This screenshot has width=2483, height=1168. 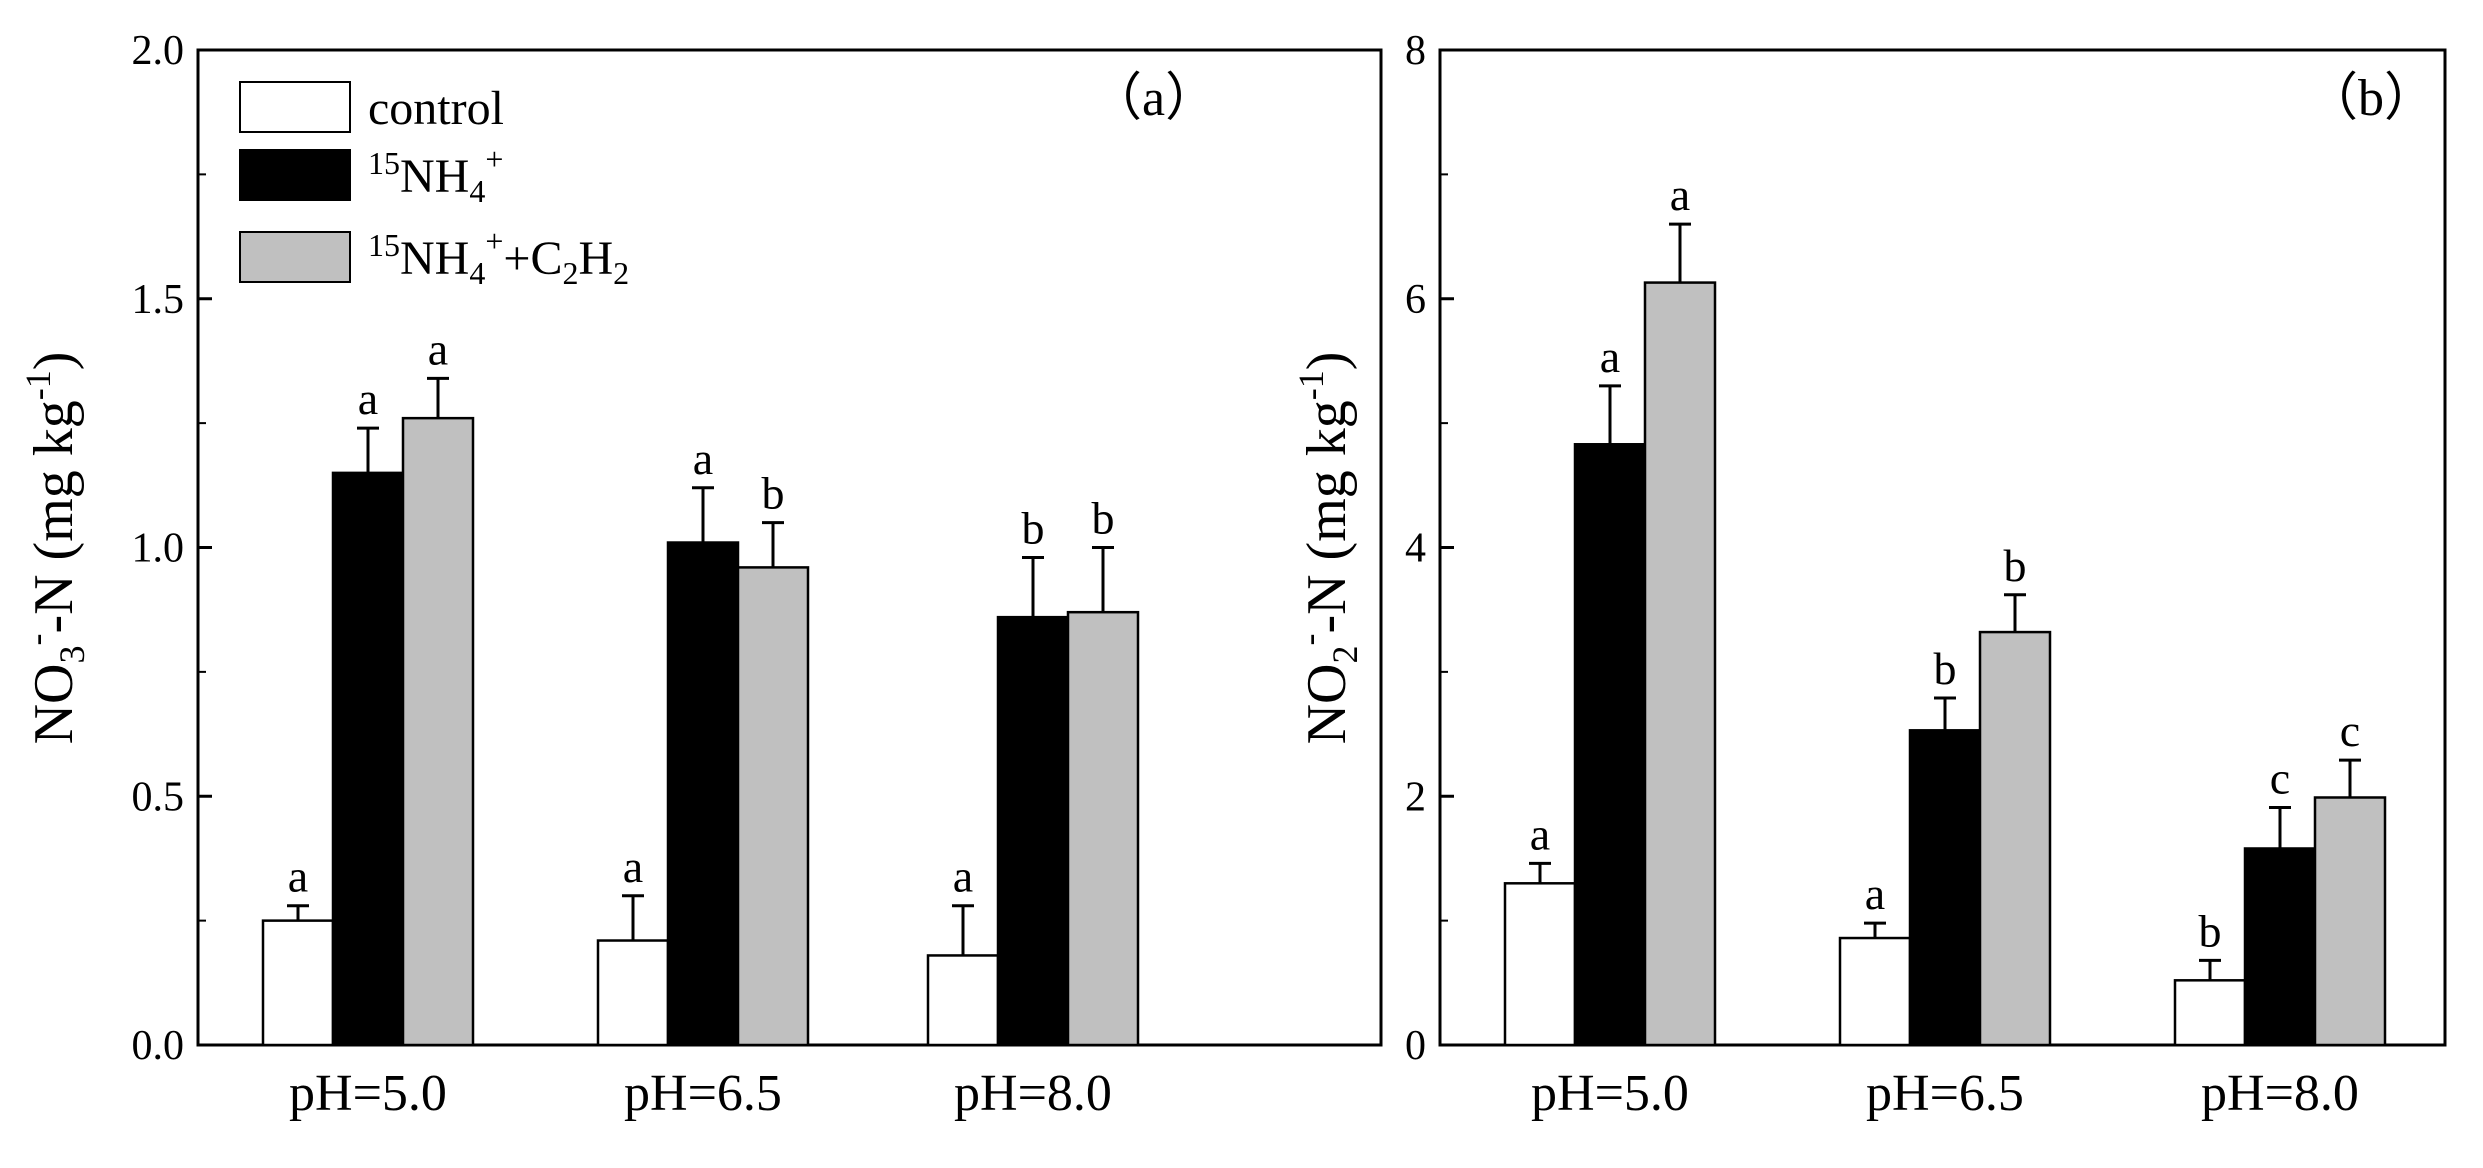 I want to click on legend: control 15NH4+ 15NH4++C2H2, so click(x=434, y=186).